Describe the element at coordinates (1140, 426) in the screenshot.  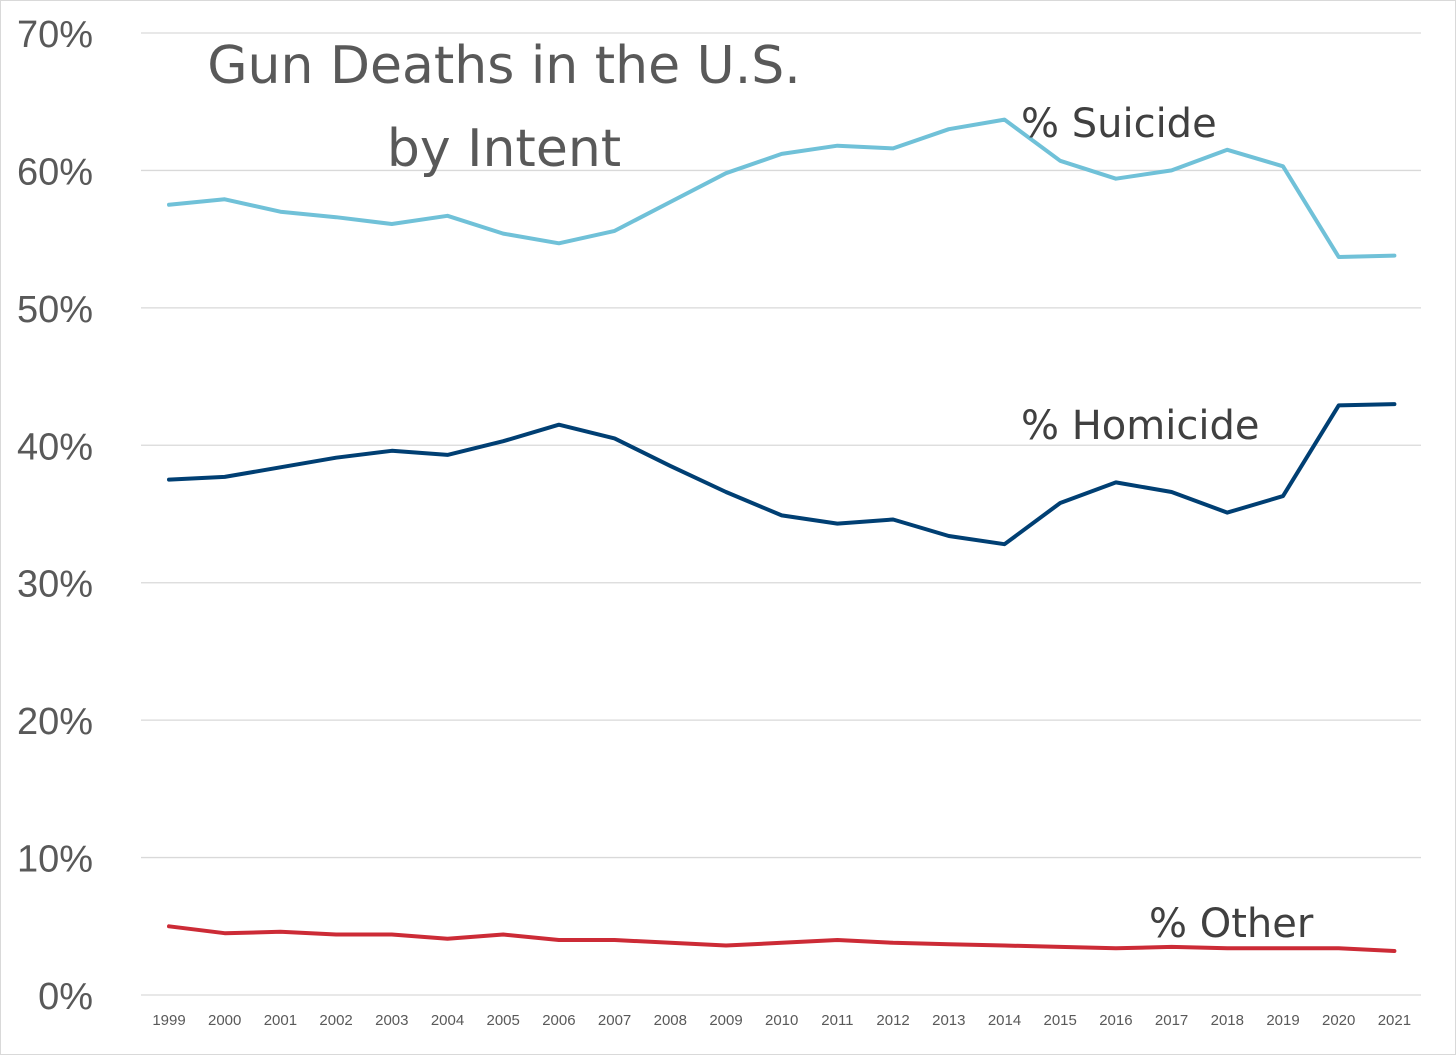
I see `series-label-homicide: % Homicide` at that location.